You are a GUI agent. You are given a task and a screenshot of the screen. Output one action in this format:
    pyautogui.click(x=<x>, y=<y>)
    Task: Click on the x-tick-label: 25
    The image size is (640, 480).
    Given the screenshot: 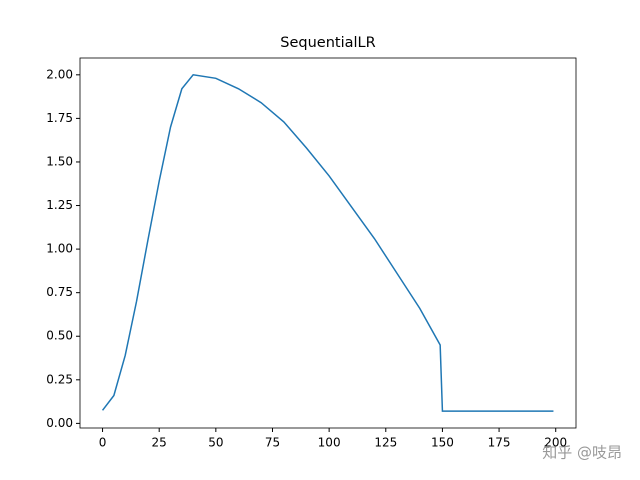 What is the action you would take?
    pyautogui.click(x=159, y=443)
    